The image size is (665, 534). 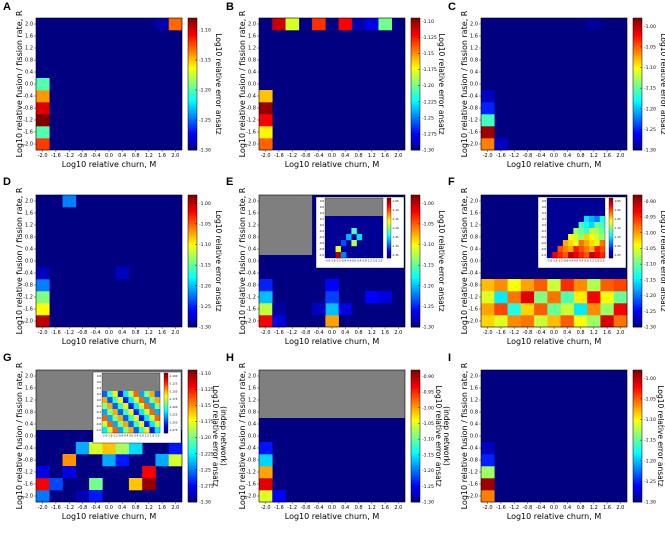 I want to click on inset-x-tick-label: 1.6, so click(x=152, y=436).